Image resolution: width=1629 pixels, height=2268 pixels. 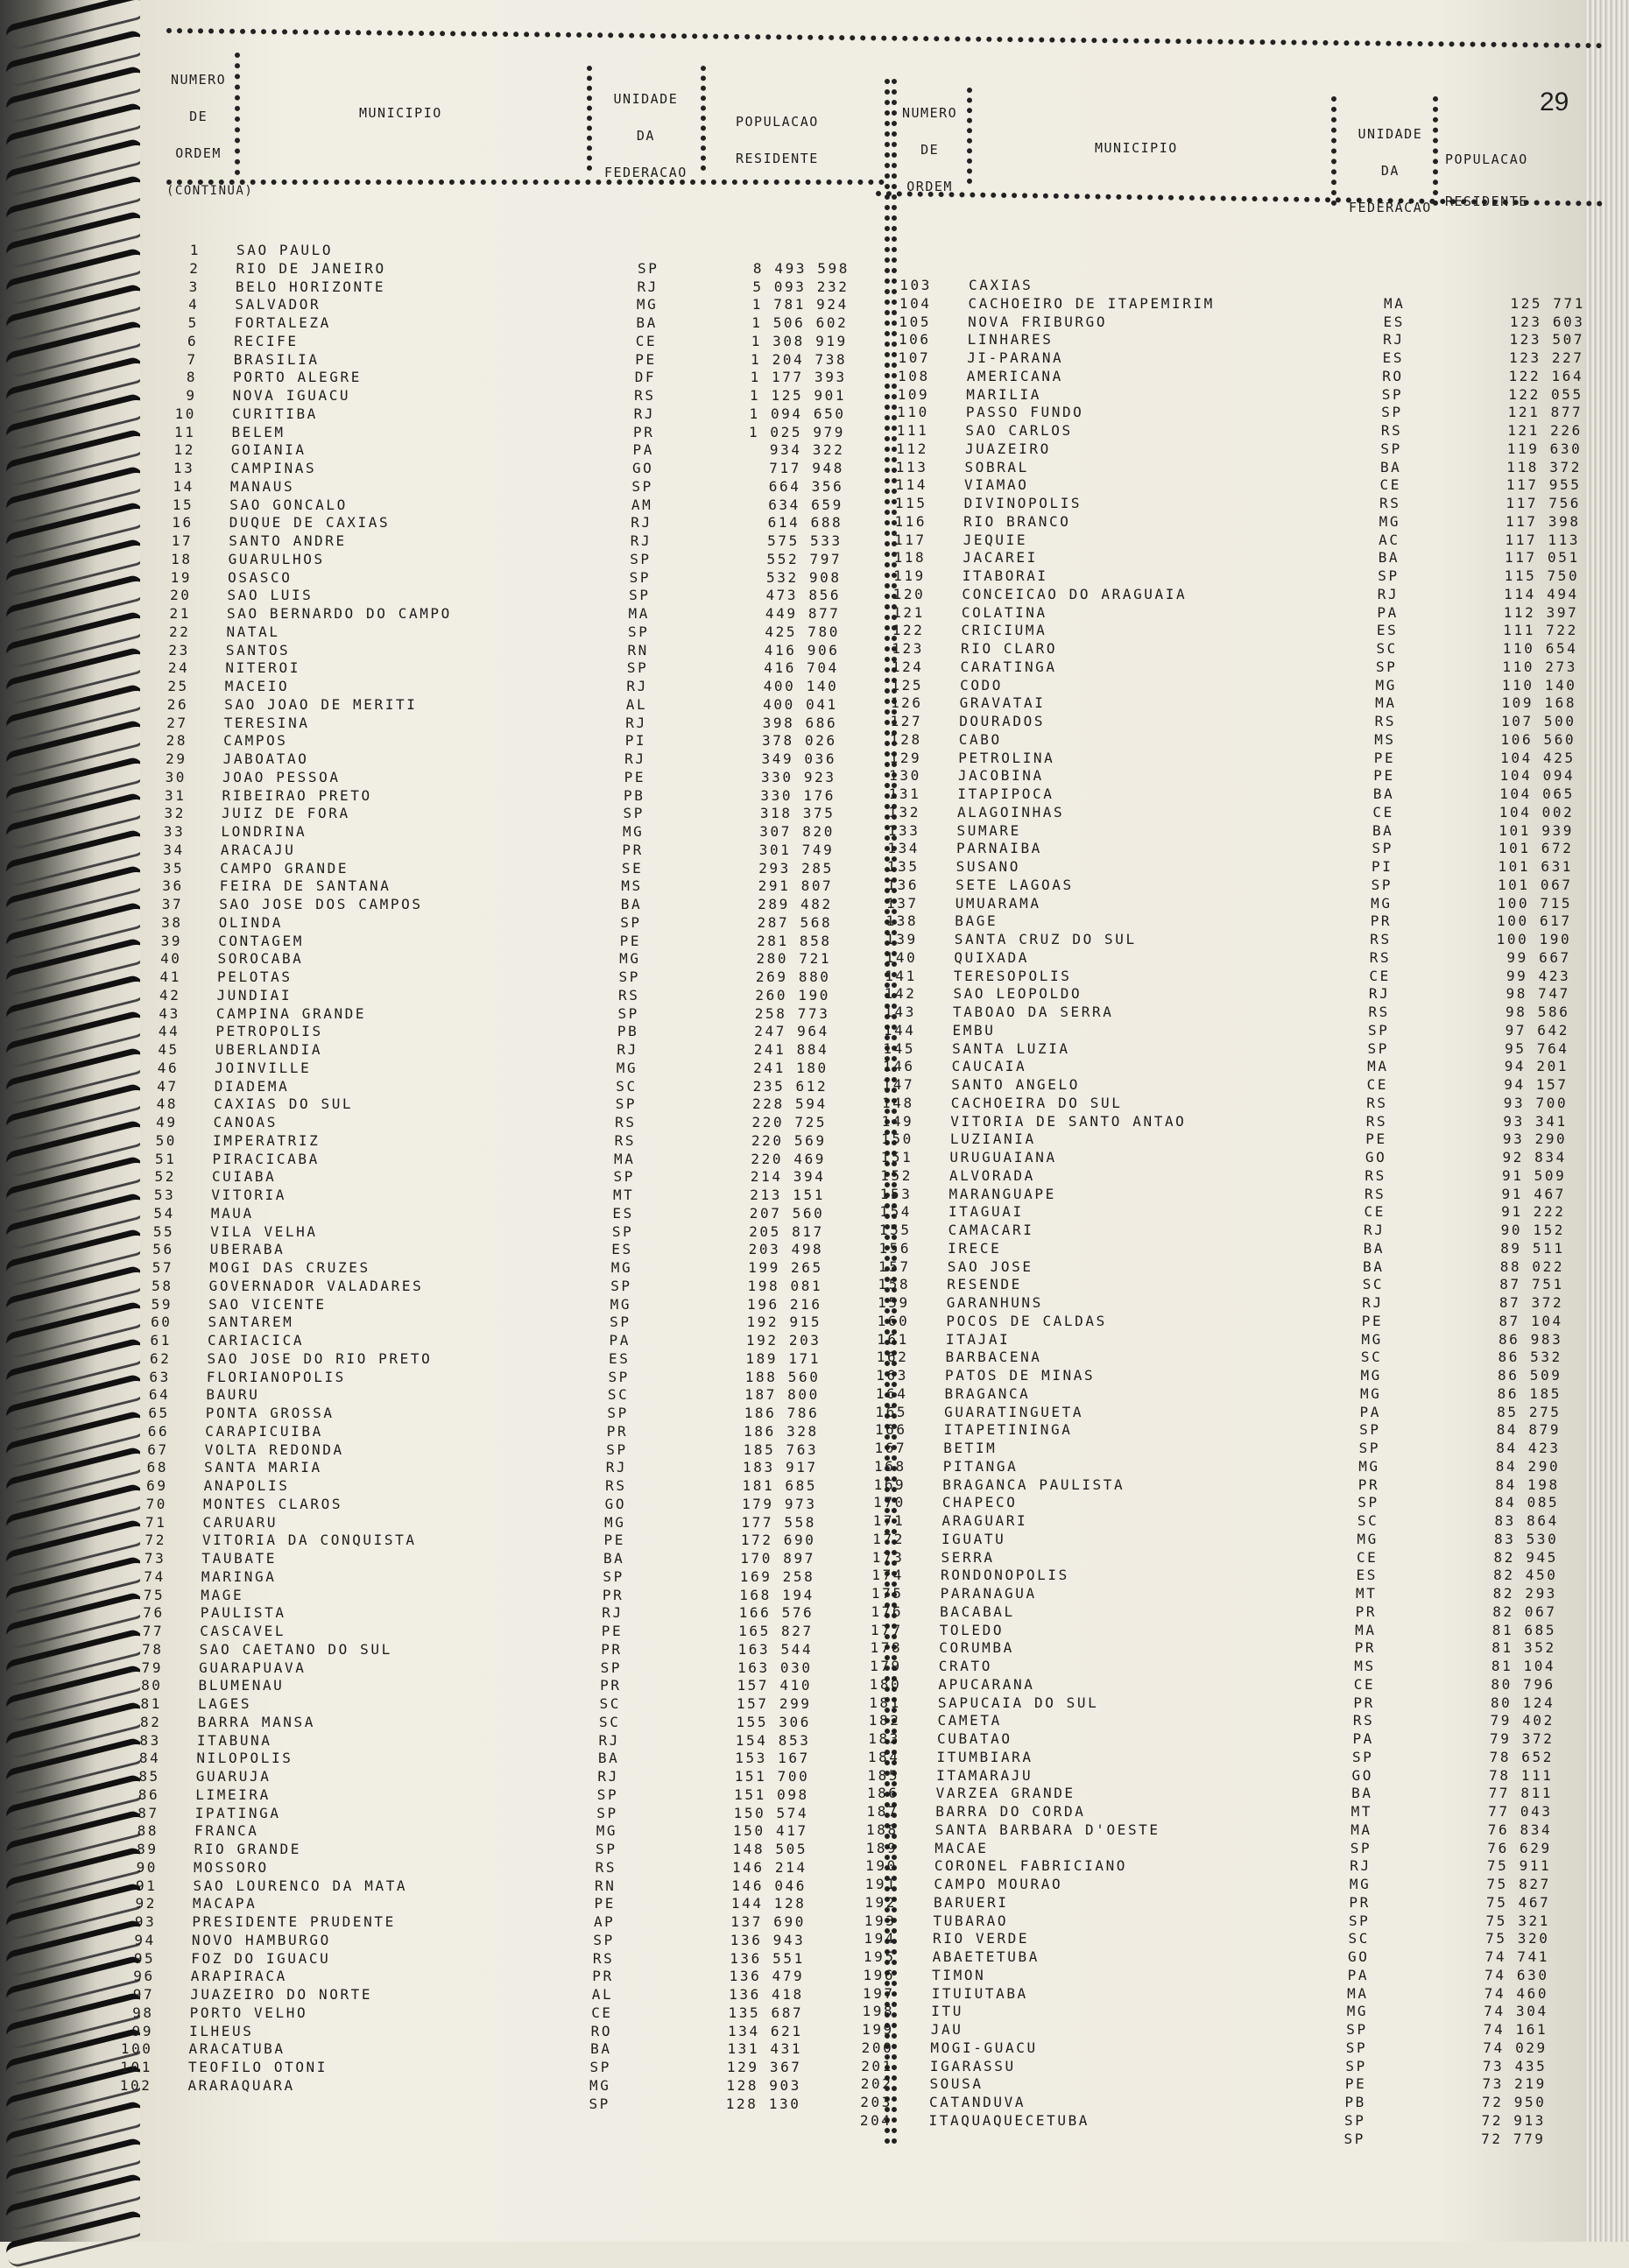 I want to click on municipality-name: SAO JOAO DE MERITI, so click(x=321, y=704).